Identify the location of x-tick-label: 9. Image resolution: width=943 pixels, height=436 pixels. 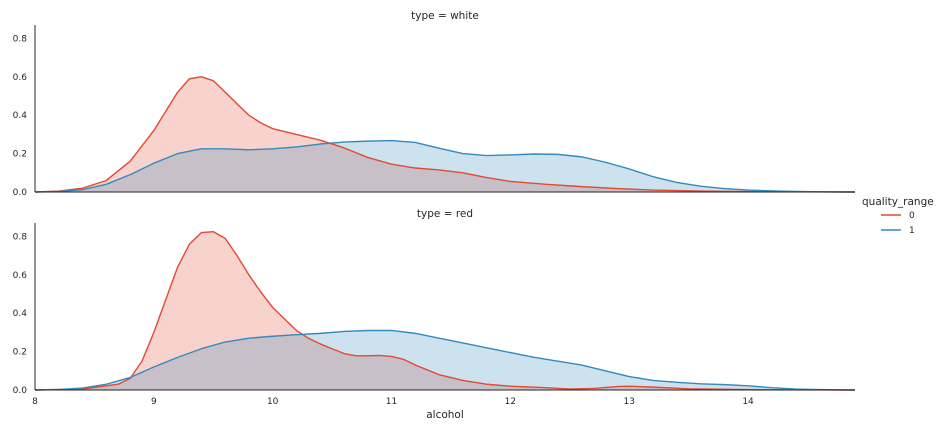
(154, 402).